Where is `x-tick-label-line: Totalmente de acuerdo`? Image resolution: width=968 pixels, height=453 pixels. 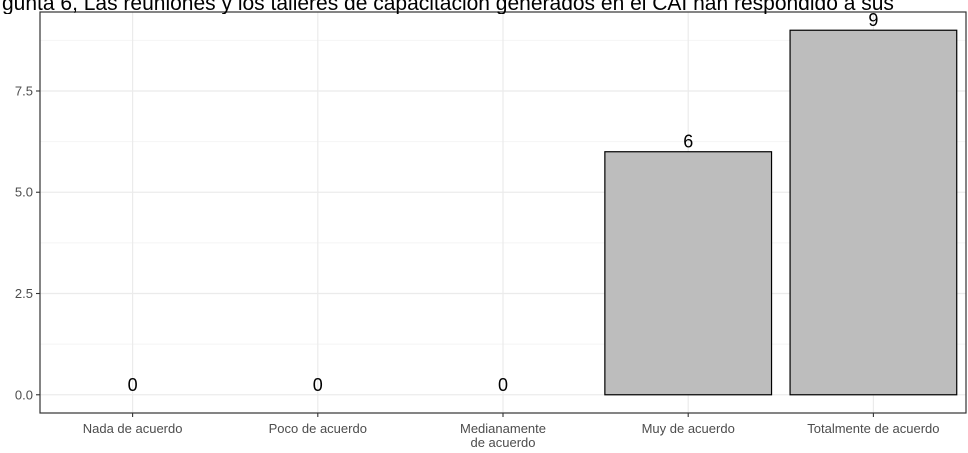
x-tick-label-line: Totalmente de acuerdo is located at coordinates (873, 428).